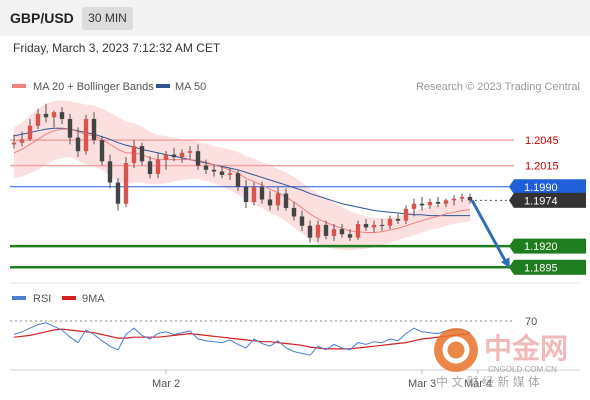  I want to click on currency-pair-title: GBP/USD, so click(42, 18).